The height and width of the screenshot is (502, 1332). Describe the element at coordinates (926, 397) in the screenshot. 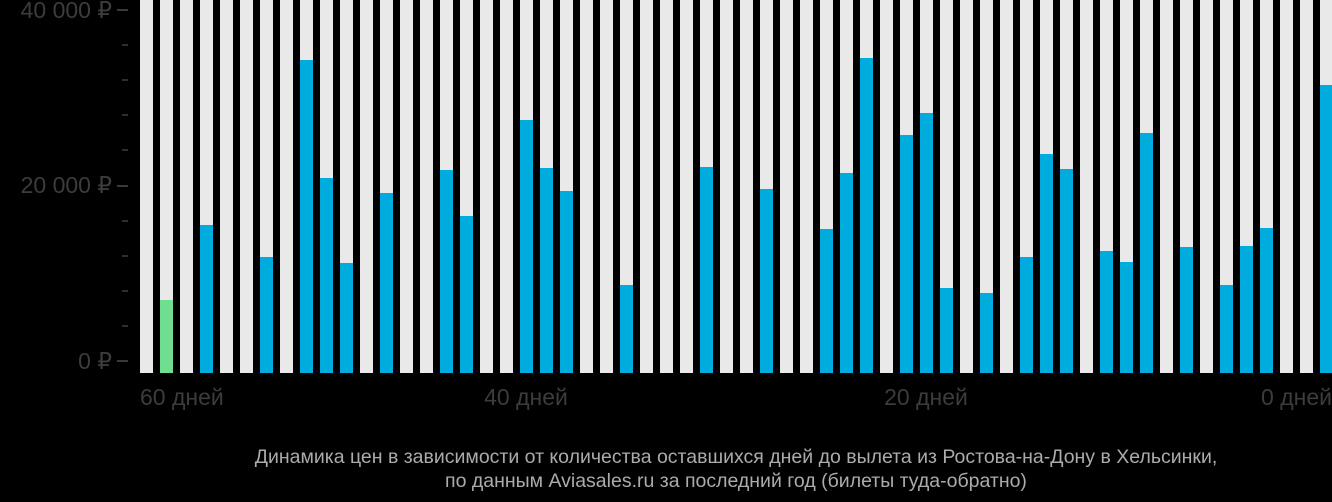

I see `x-tick-label-20: 20 дней` at that location.